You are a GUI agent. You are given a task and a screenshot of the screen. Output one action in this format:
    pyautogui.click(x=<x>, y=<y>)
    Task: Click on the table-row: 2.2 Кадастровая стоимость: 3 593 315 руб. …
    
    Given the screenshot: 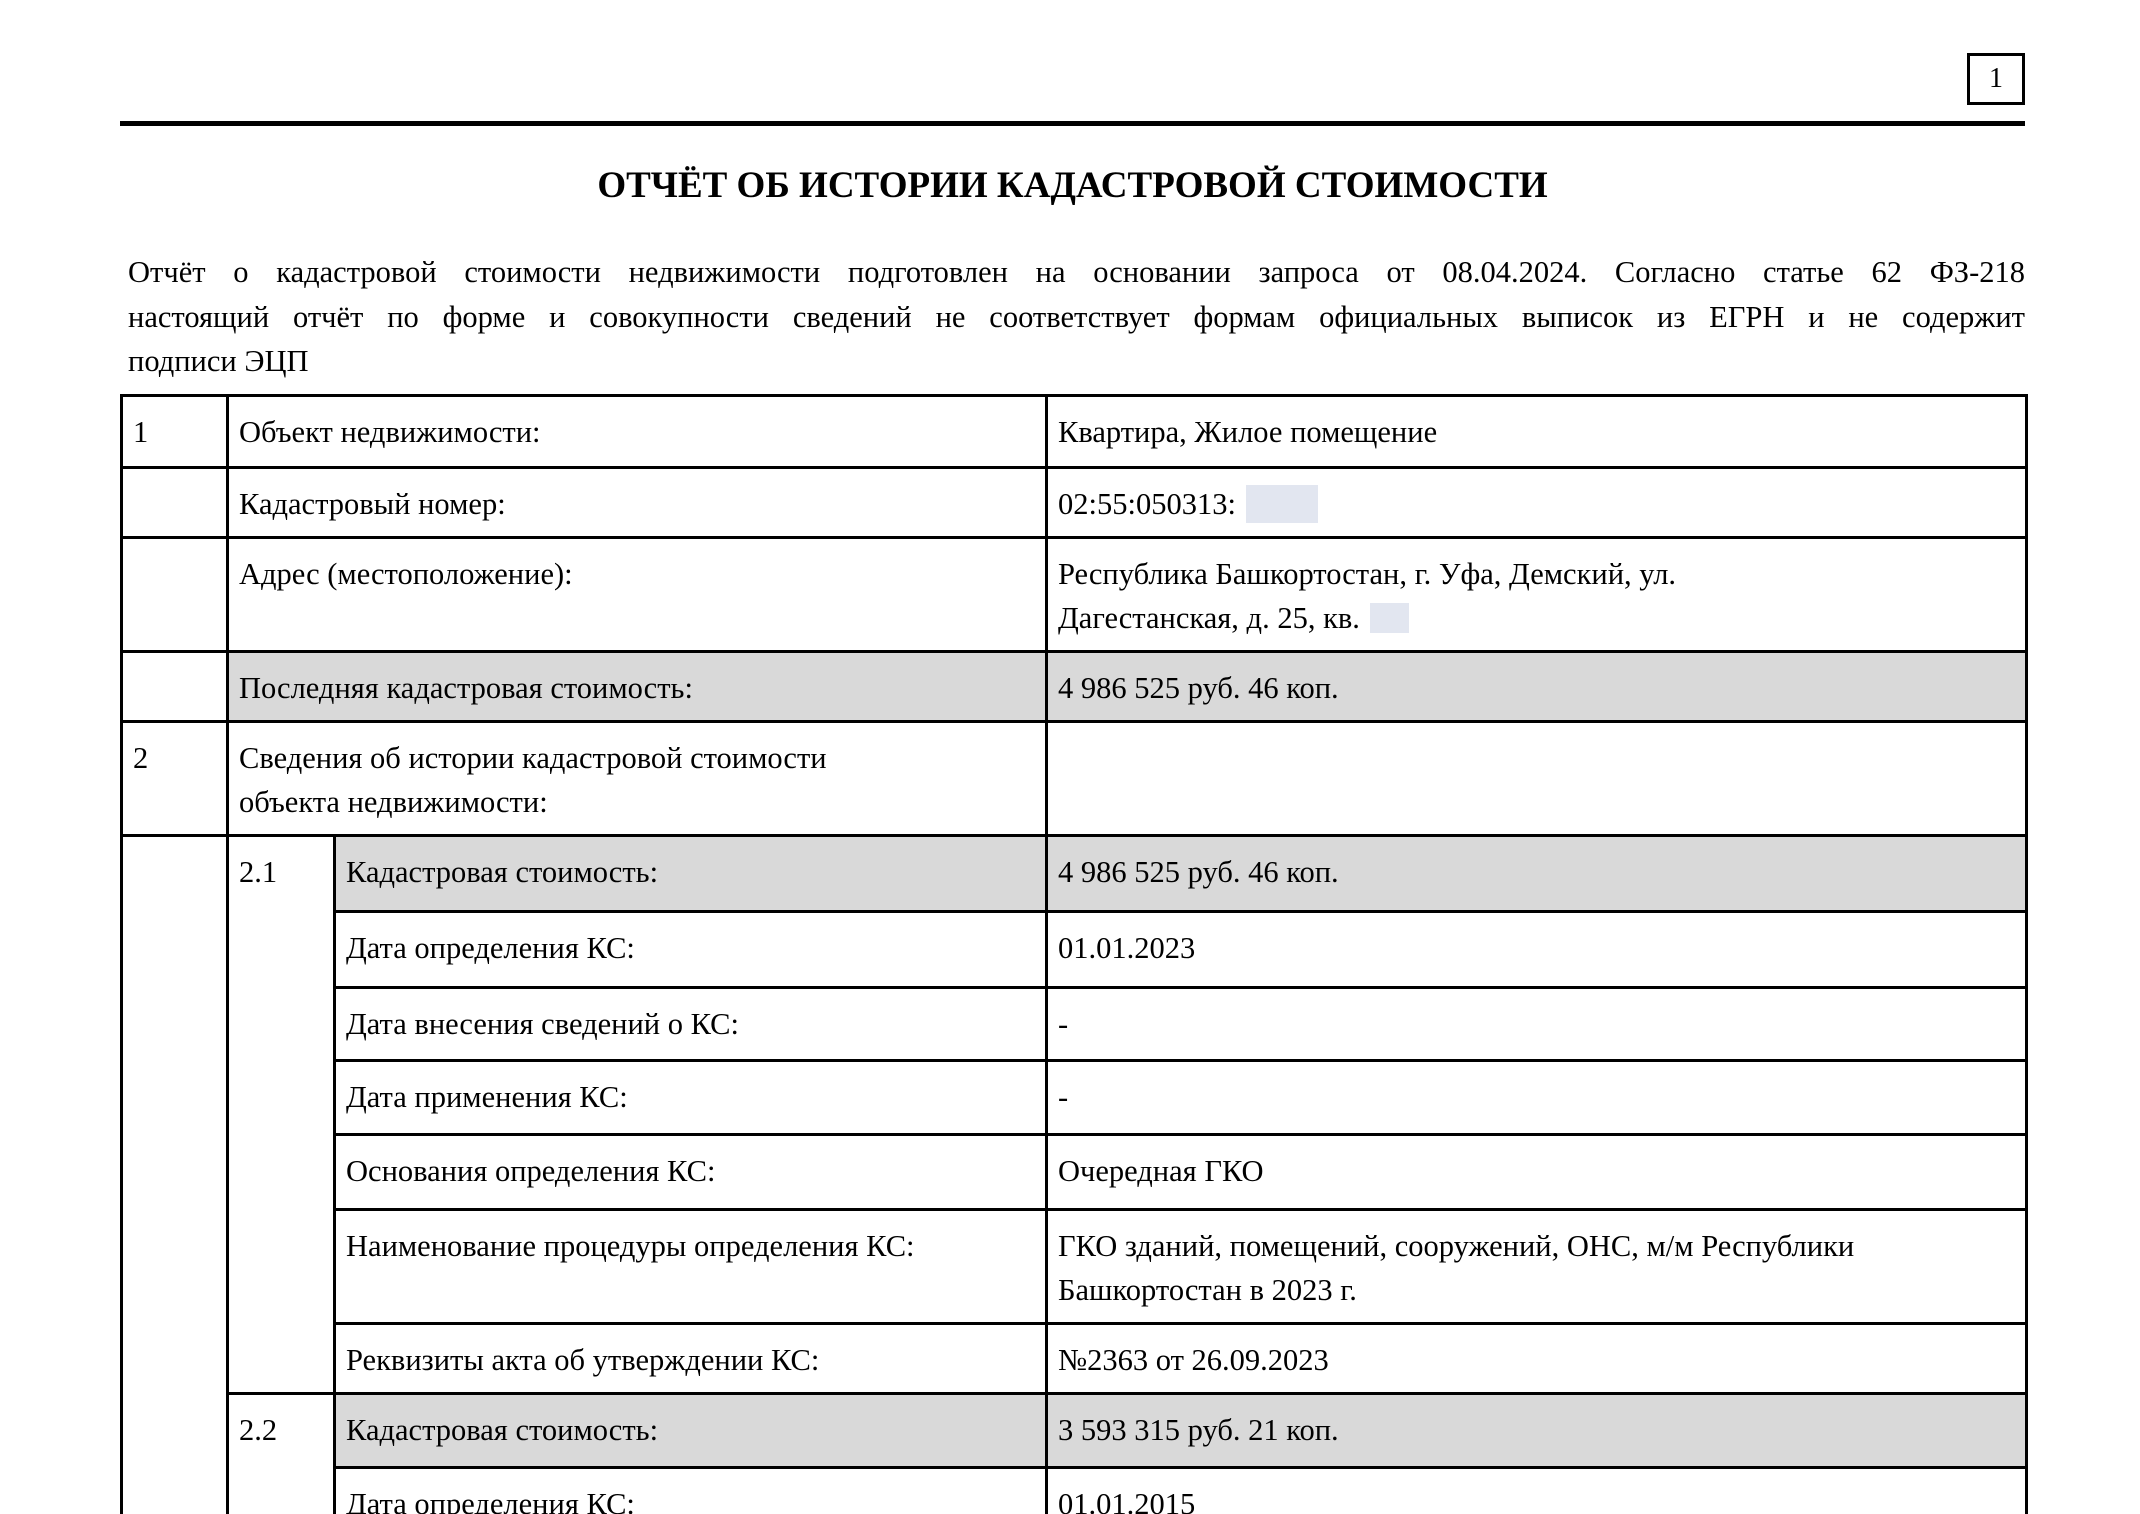 What is the action you would take?
    pyautogui.click(x=1075, y=1453)
    